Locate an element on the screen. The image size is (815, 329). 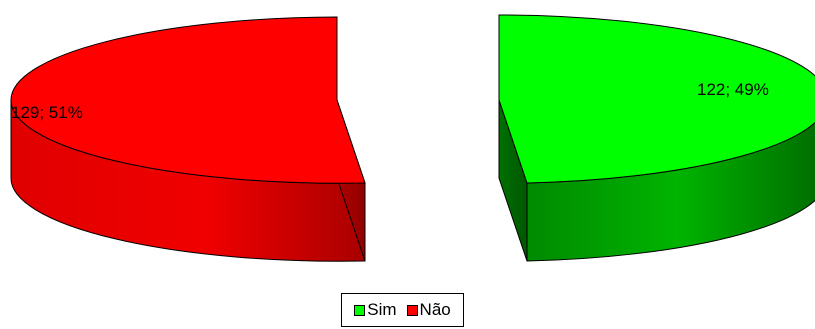
legend-swatch-sim is located at coordinates (360, 310).